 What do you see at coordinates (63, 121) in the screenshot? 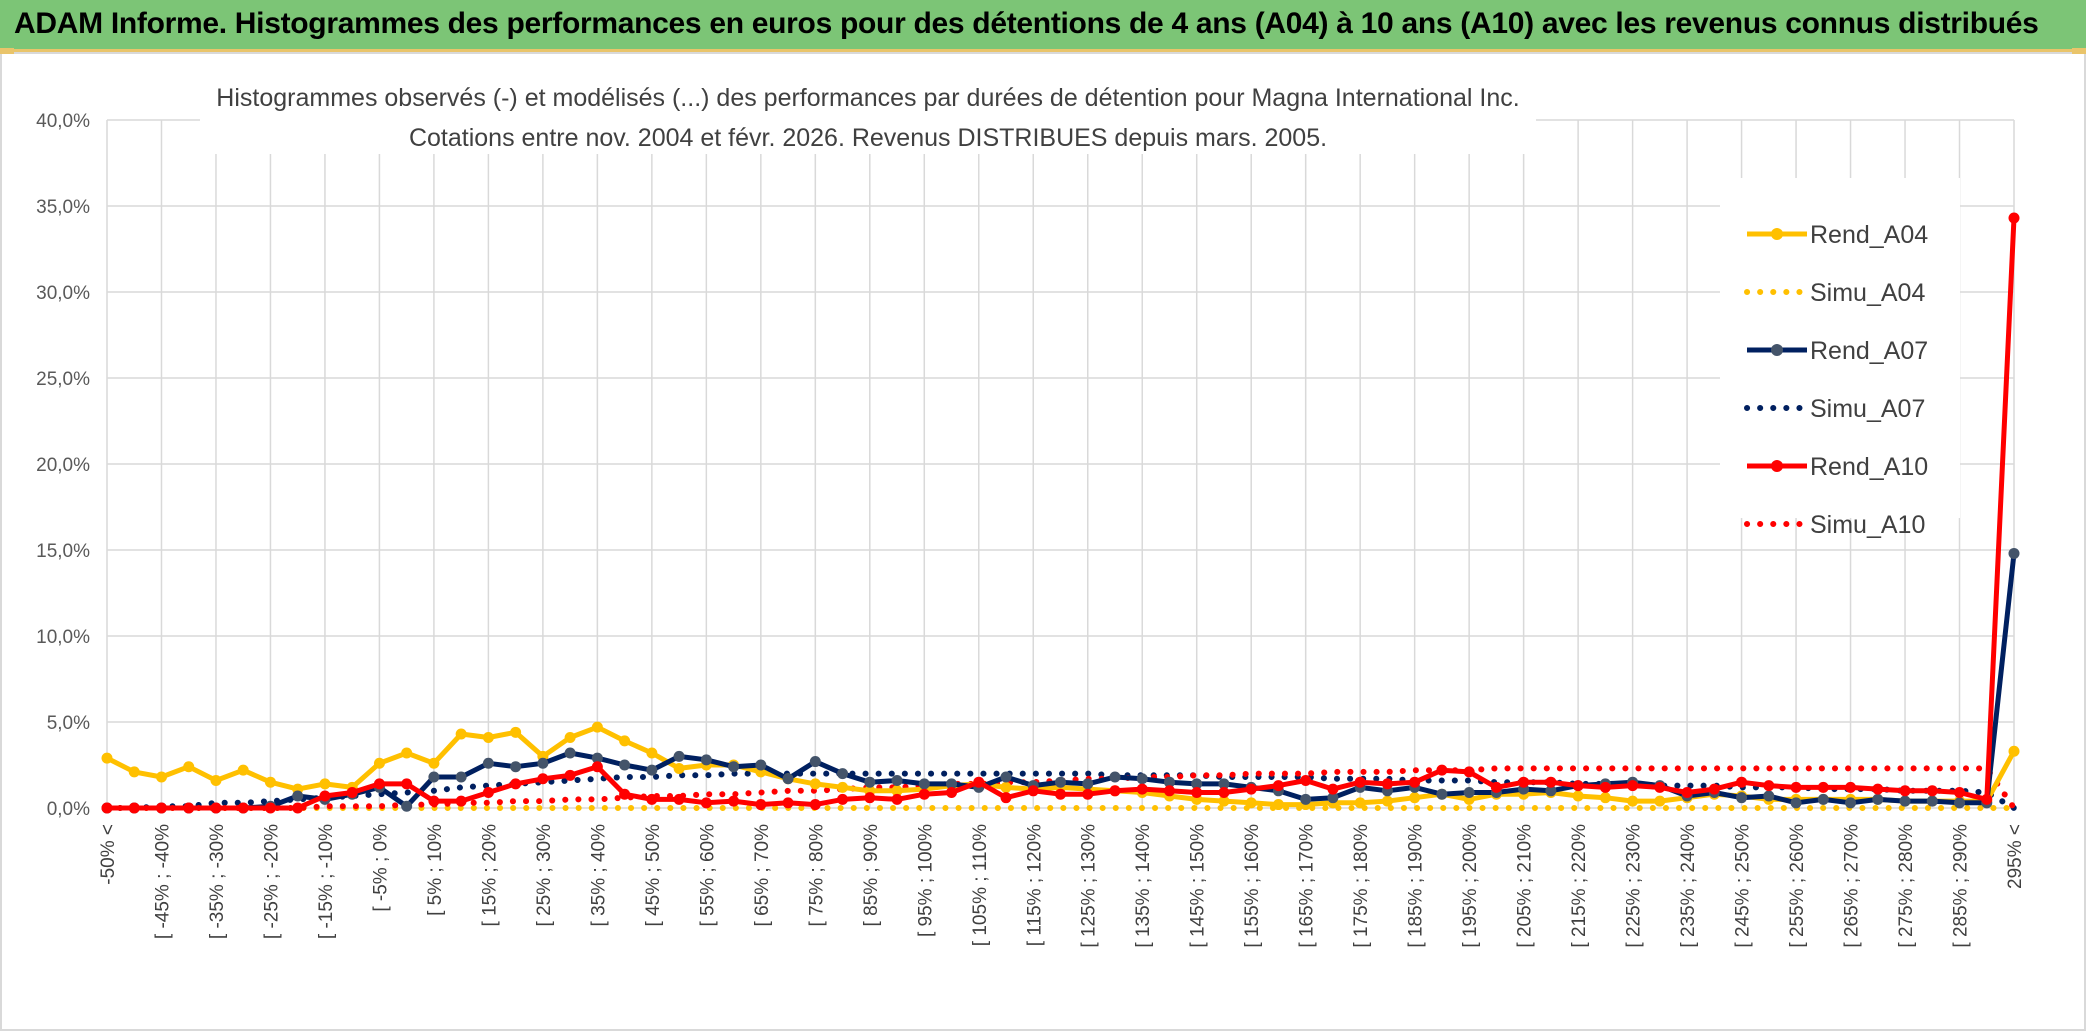
I see `y-tick-label: 40,0%` at bounding box center [63, 121].